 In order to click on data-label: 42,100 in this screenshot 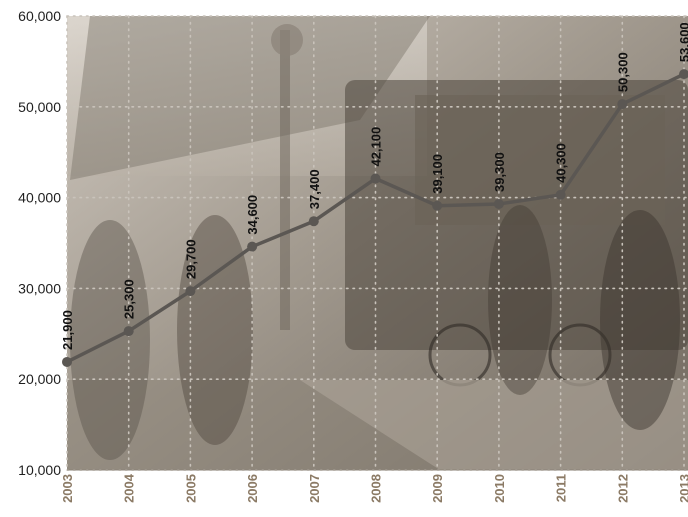, I will do `click(376, 147)`.